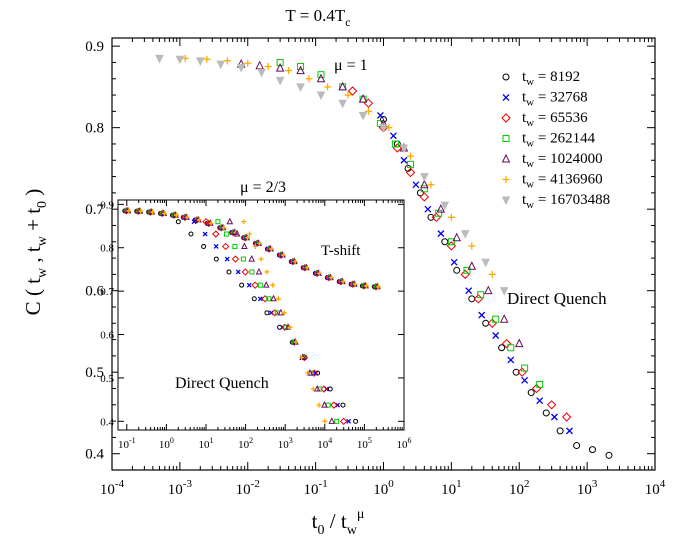  What do you see at coordinates (94, 292) in the screenshot?
I see `y-tick-label: 0.6` at bounding box center [94, 292].